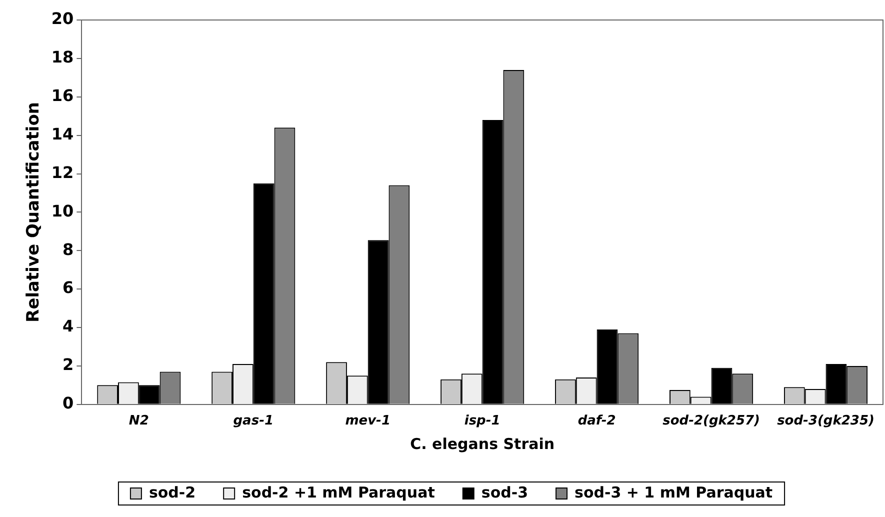  What do you see at coordinates (597, 421) in the screenshot?
I see `x-tick-label: daf-2` at bounding box center [597, 421].